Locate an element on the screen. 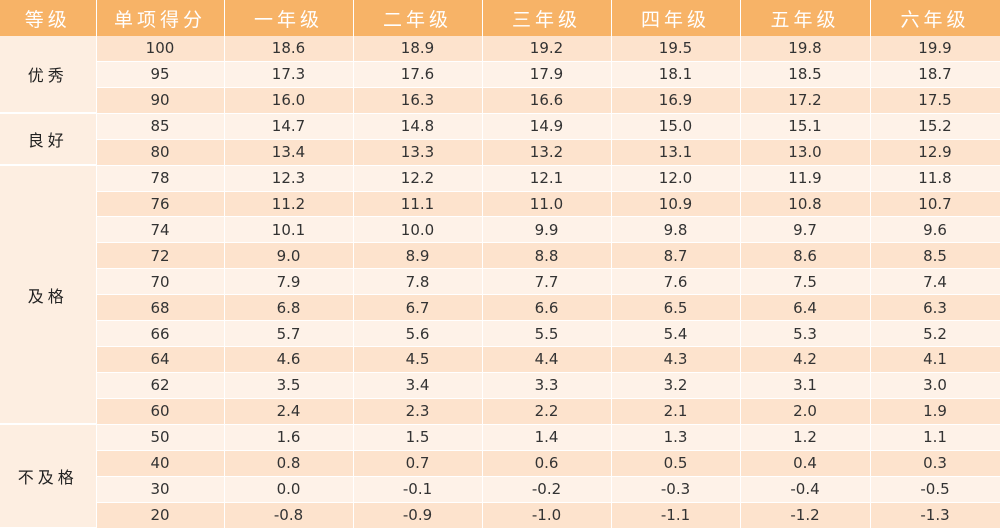 Image resolution: width=1000 pixels, height=529 pixels. value-cell: 18.6 is located at coordinates (289, 49).